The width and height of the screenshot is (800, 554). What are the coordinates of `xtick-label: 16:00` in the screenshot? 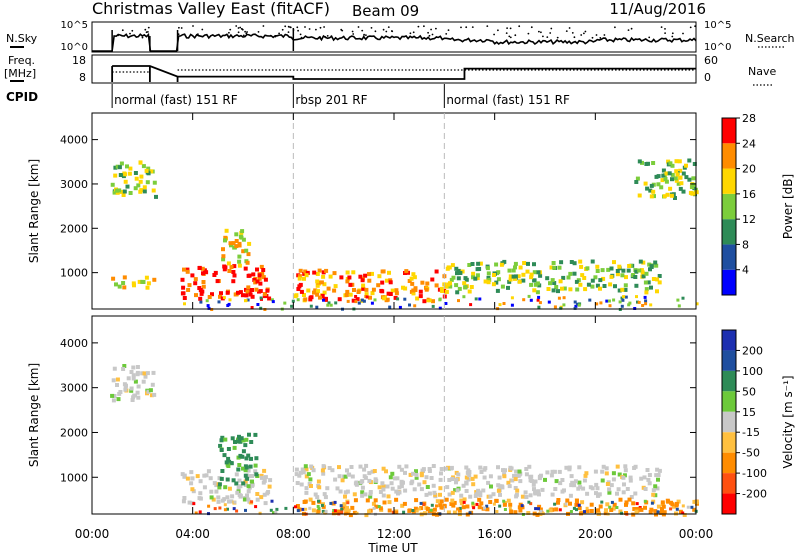 It's located at (494, 534).